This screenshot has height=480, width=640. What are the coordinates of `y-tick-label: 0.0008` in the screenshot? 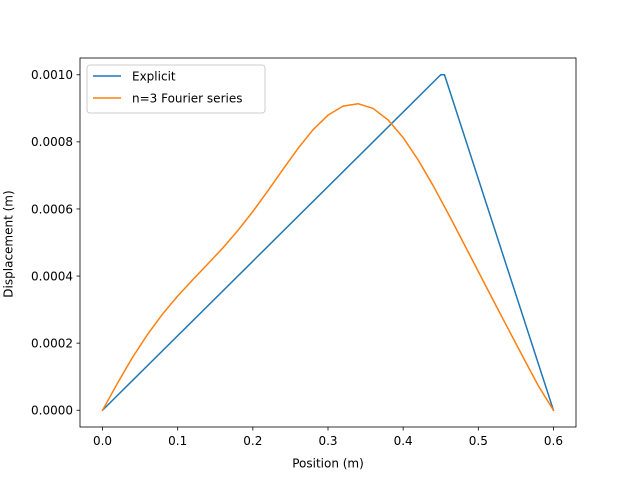 It's located at (52, 142).